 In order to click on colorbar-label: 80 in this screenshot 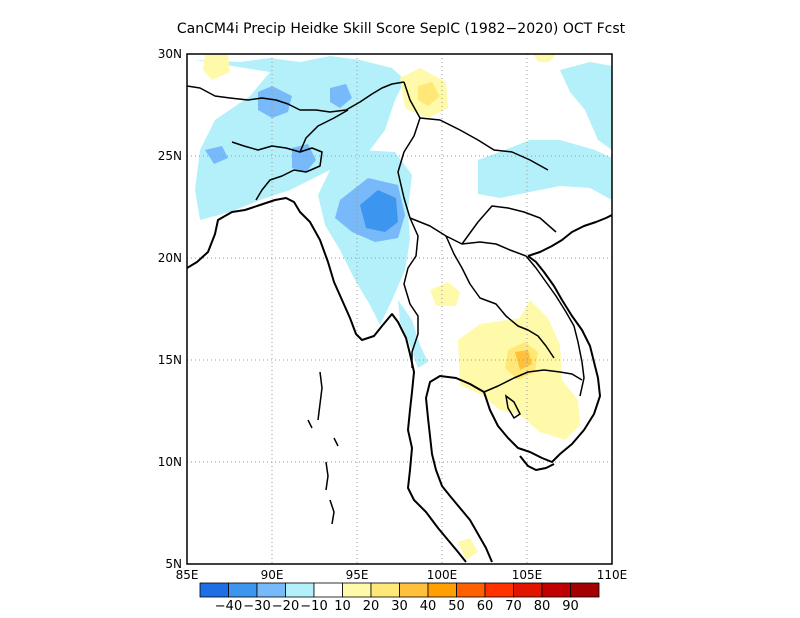, I will do `click(542, 606)`.